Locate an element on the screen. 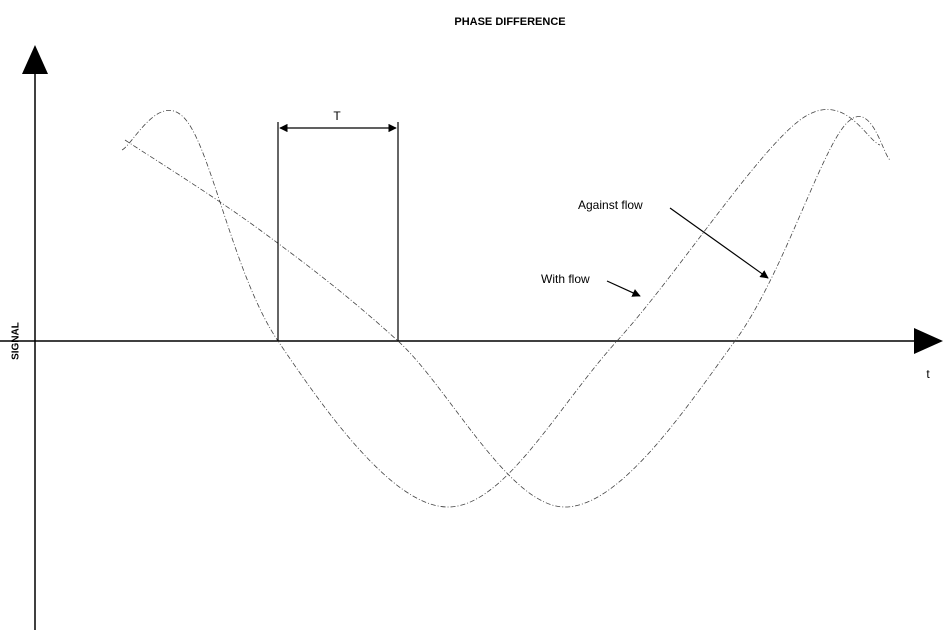 Image resolution: width=943 pixels, height=630 pixels. title: PHASE DIFFERENCE is located at coordinates (509, 22).